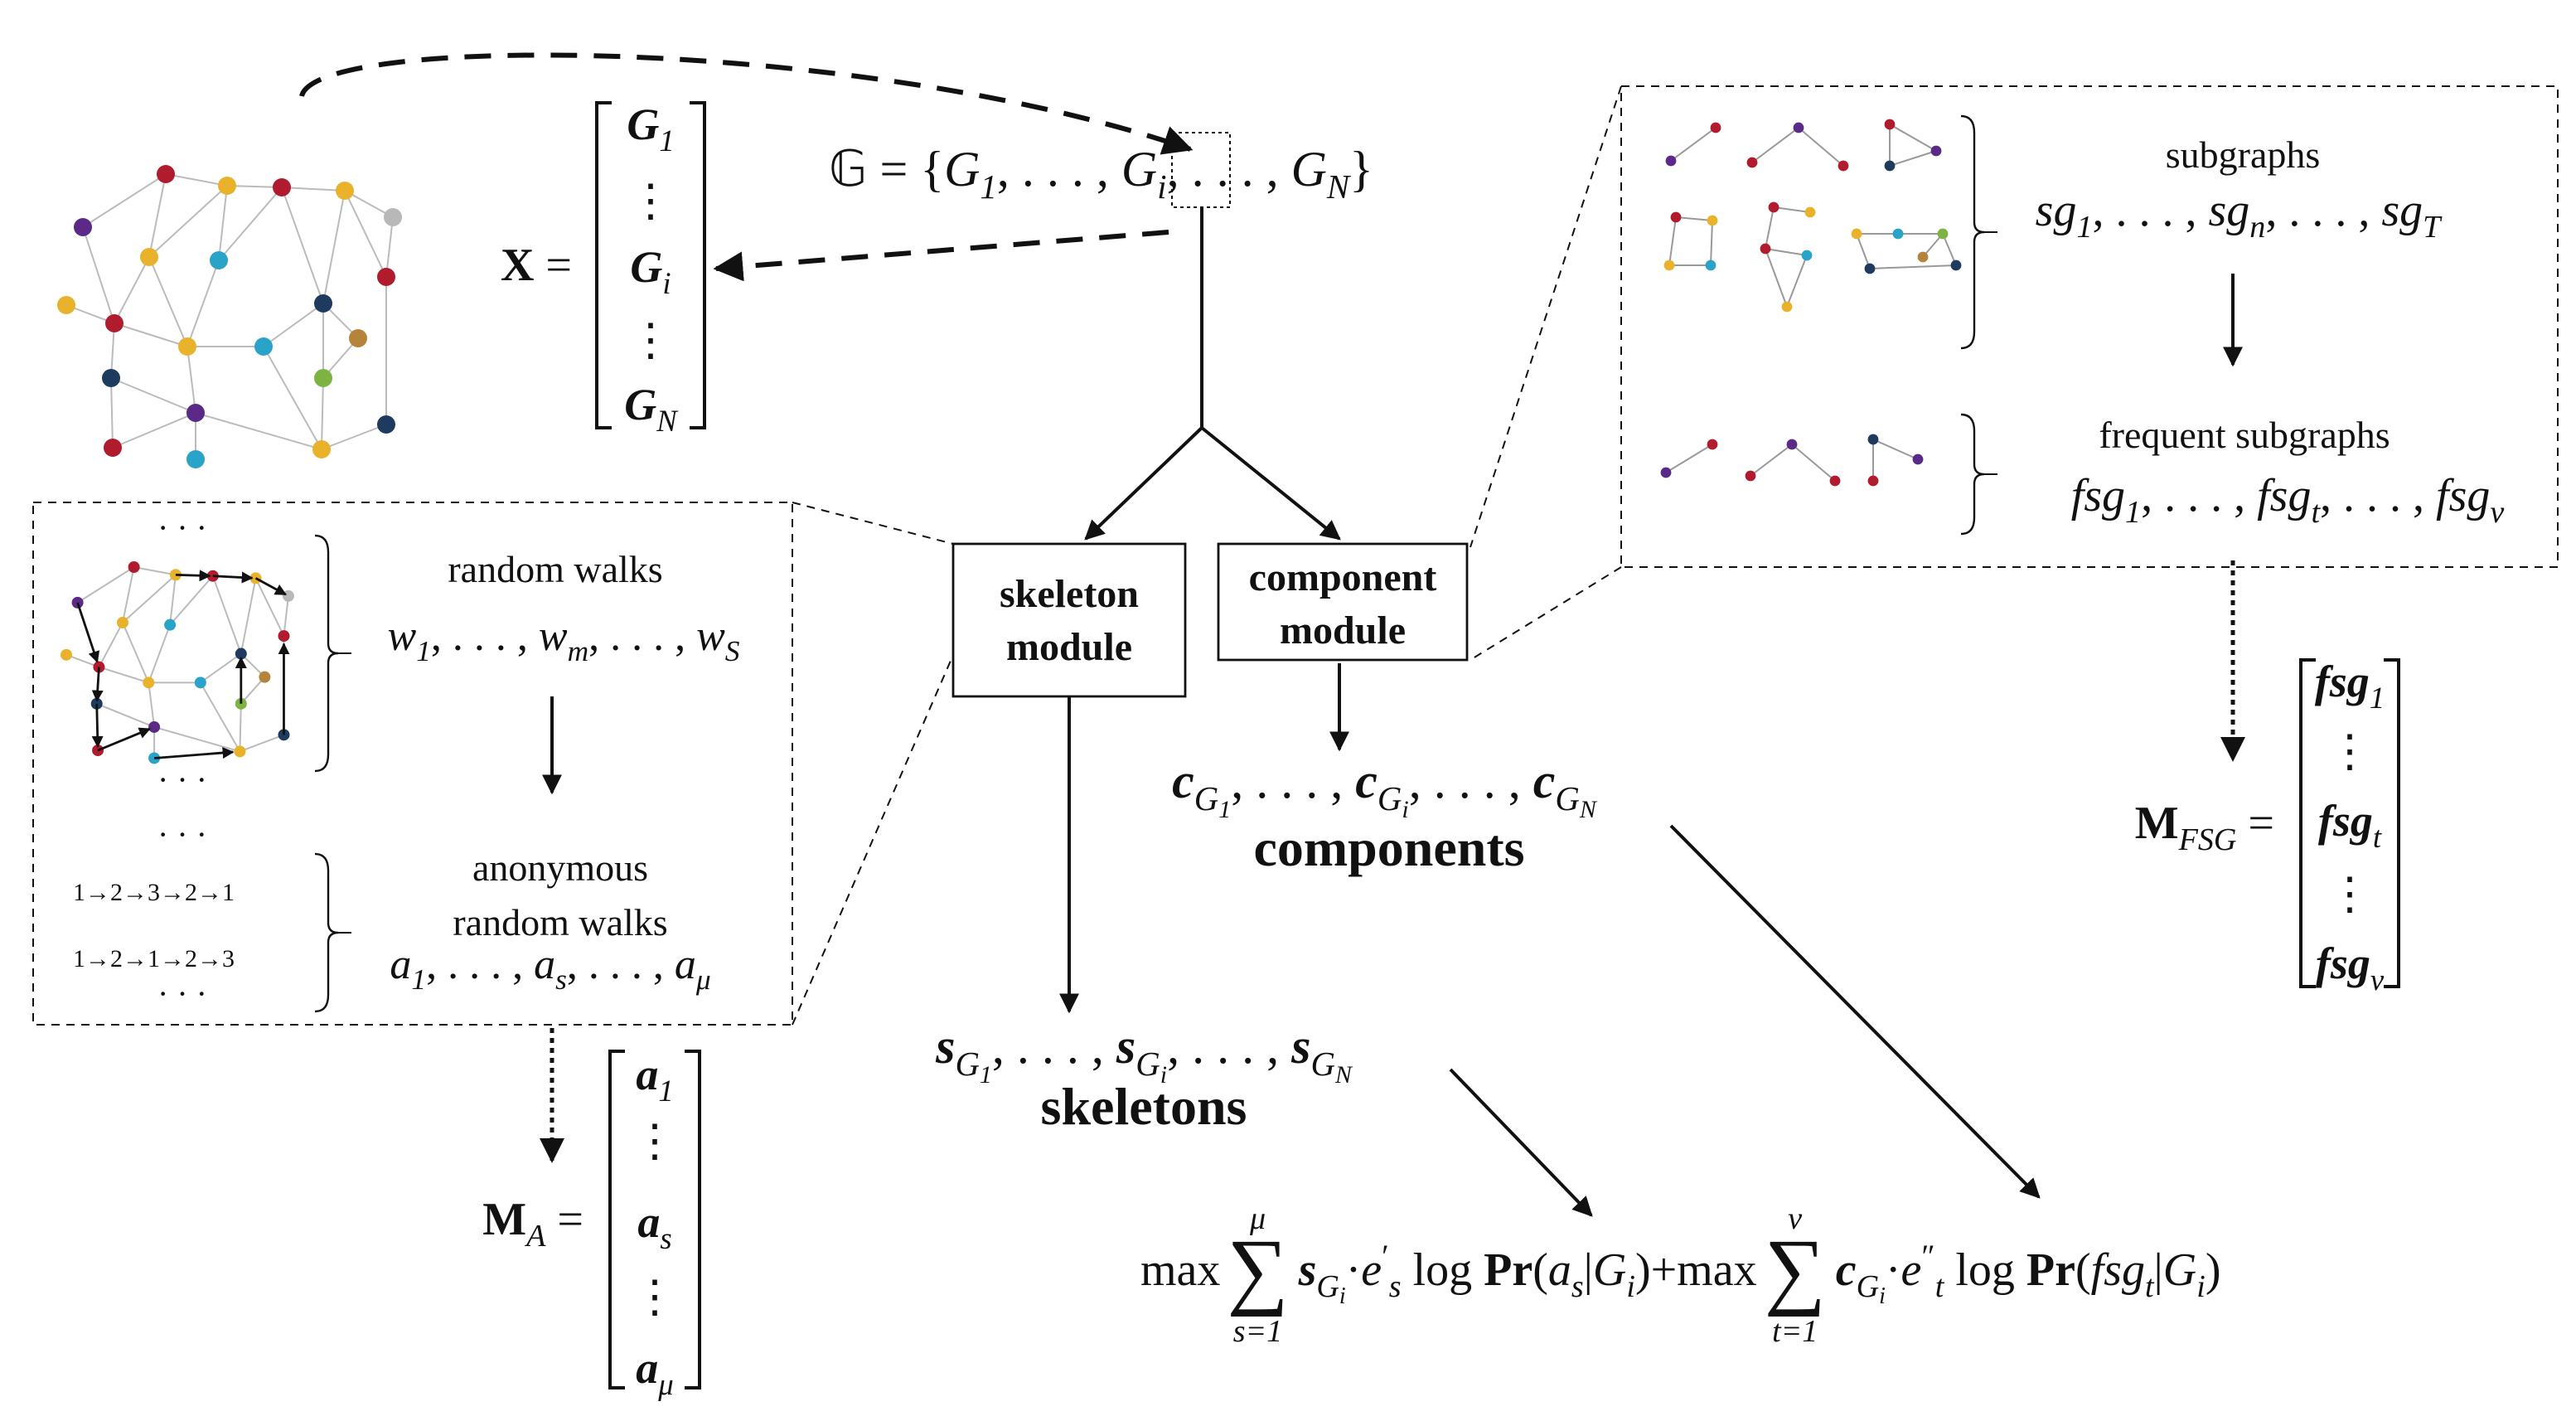 The width and height of the screenshot is (2576, 1421). Describe the element at coordinates (703, 979) in the screenshot. I see `math-token: μ` at that location.